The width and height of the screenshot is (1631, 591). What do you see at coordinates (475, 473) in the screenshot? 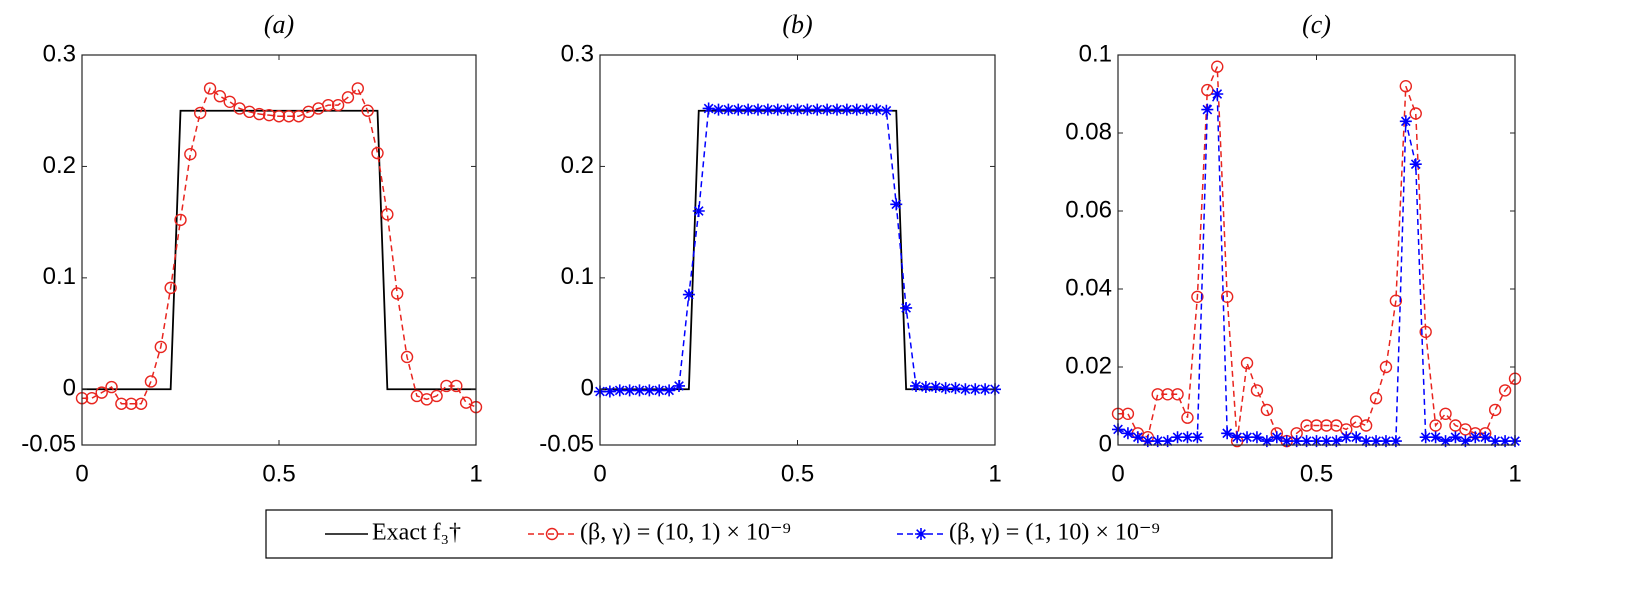
I see `x-tick-label: 1` at bounding box center [475, 473].